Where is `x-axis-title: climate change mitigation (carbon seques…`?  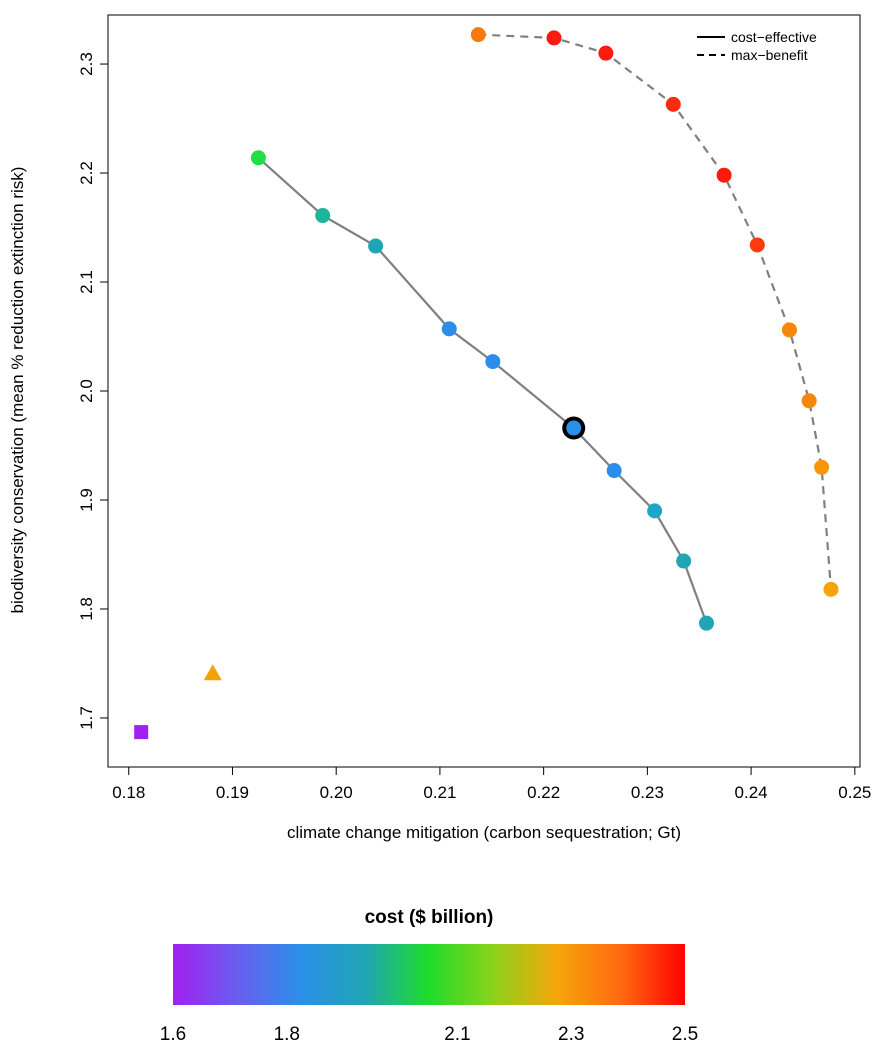 x-axis-title: climate change mitigation (carbon seques… is located at coordinates (484, 832).